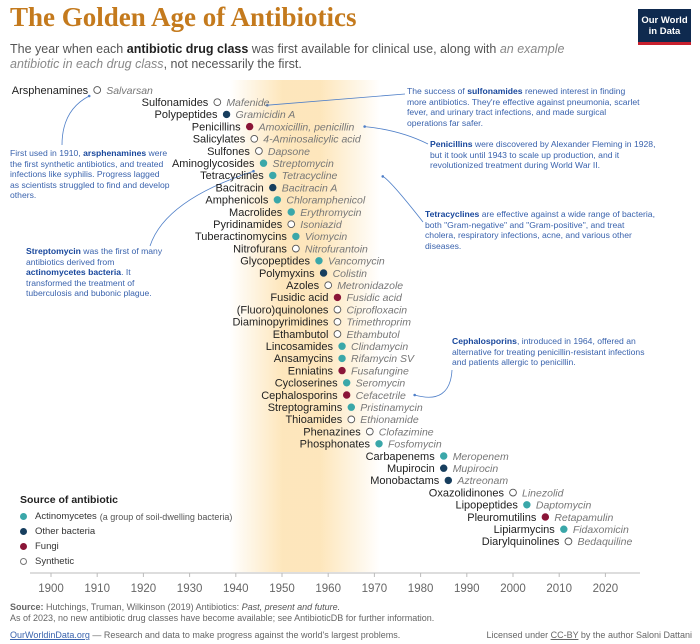 The height and width of the screenshot is (644, 700). I want to click on example-label-ansamycins: Rifamycin SV, so click(383, 359).